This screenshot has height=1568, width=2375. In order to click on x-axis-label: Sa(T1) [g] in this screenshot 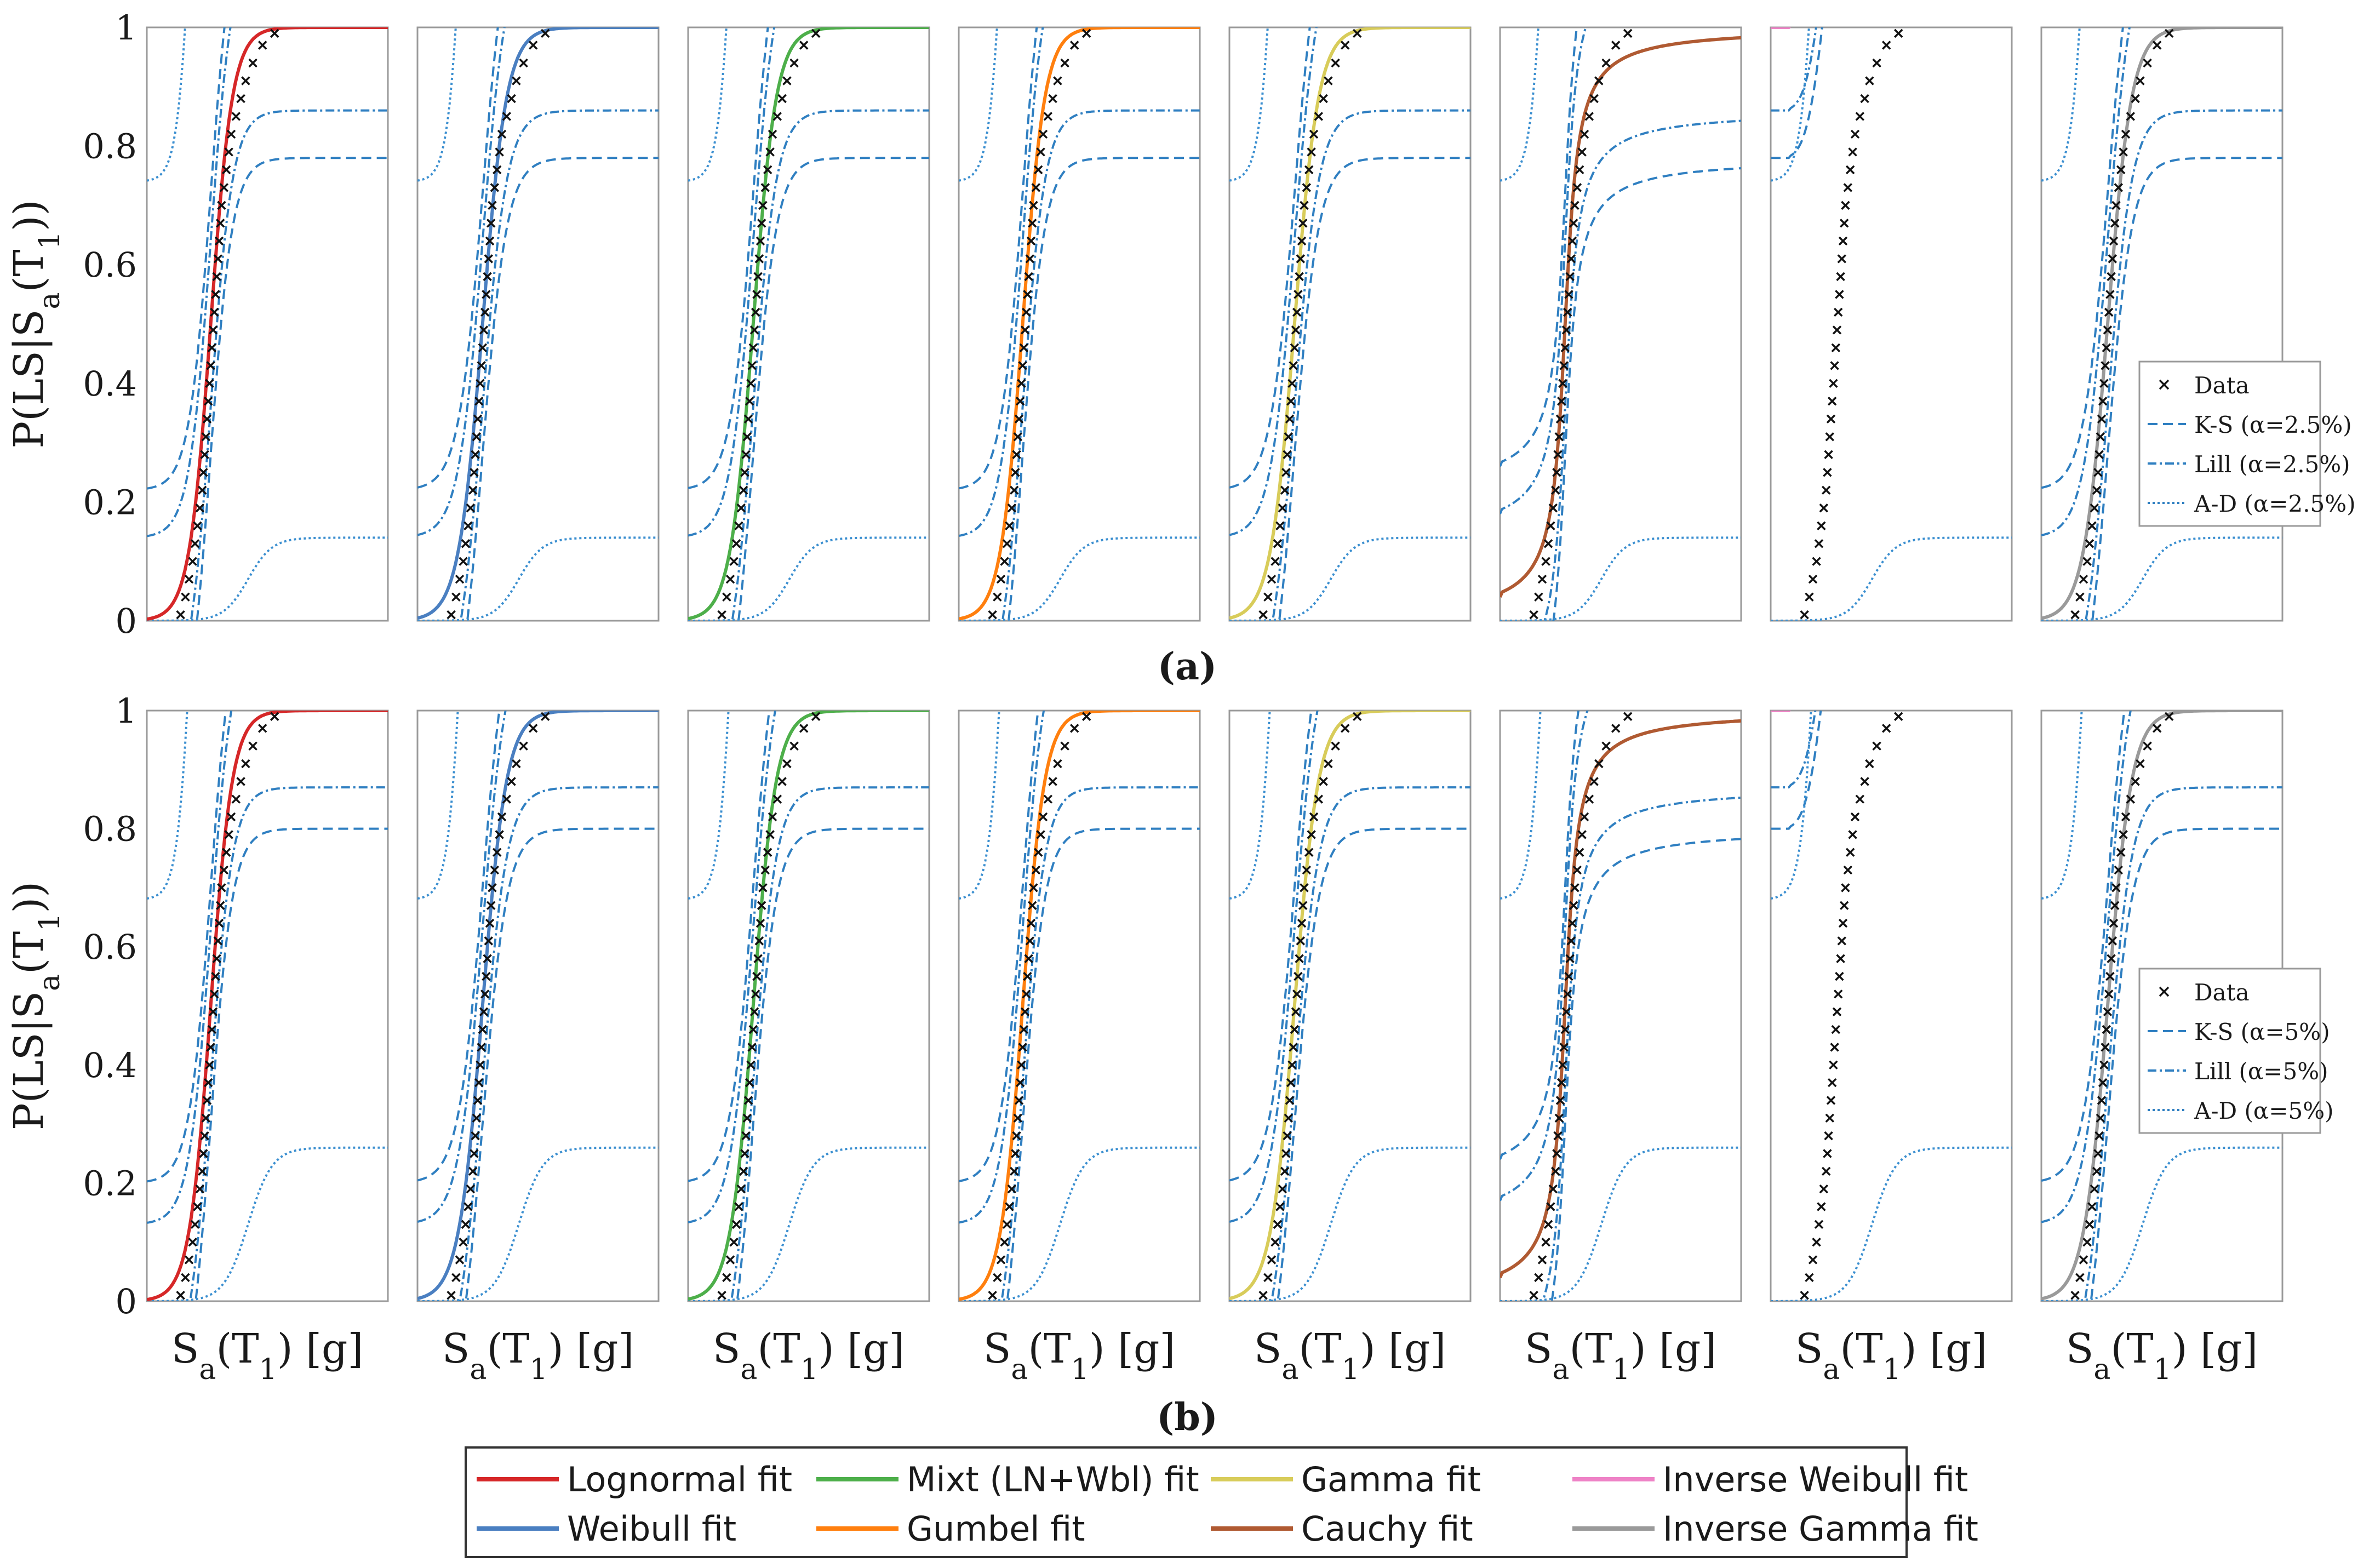, I will do `click(267, 1356)`.